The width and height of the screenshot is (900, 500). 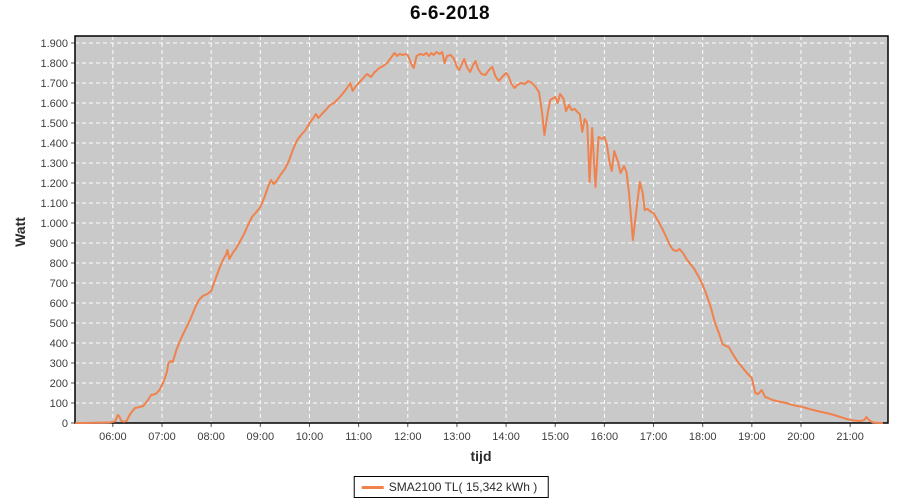 I want to click on x-tick-label: 14:00, so click(x=506, y=437).